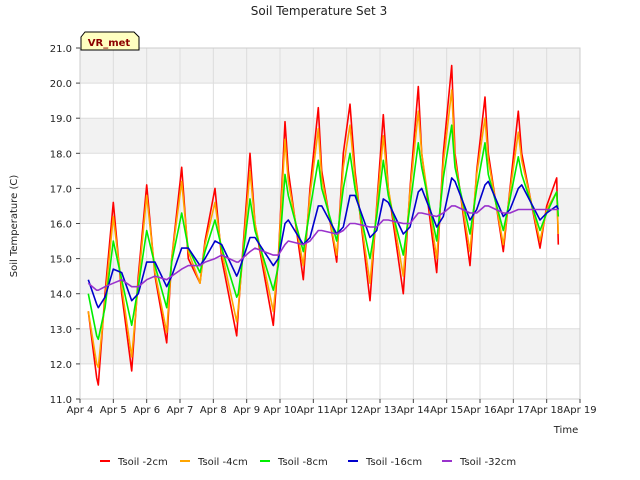 This screenshot has width=640, height=480. Describe the element at coordinates (113, 410) in the screenshot. I see `x-tick-label: Apr 5` at that location.